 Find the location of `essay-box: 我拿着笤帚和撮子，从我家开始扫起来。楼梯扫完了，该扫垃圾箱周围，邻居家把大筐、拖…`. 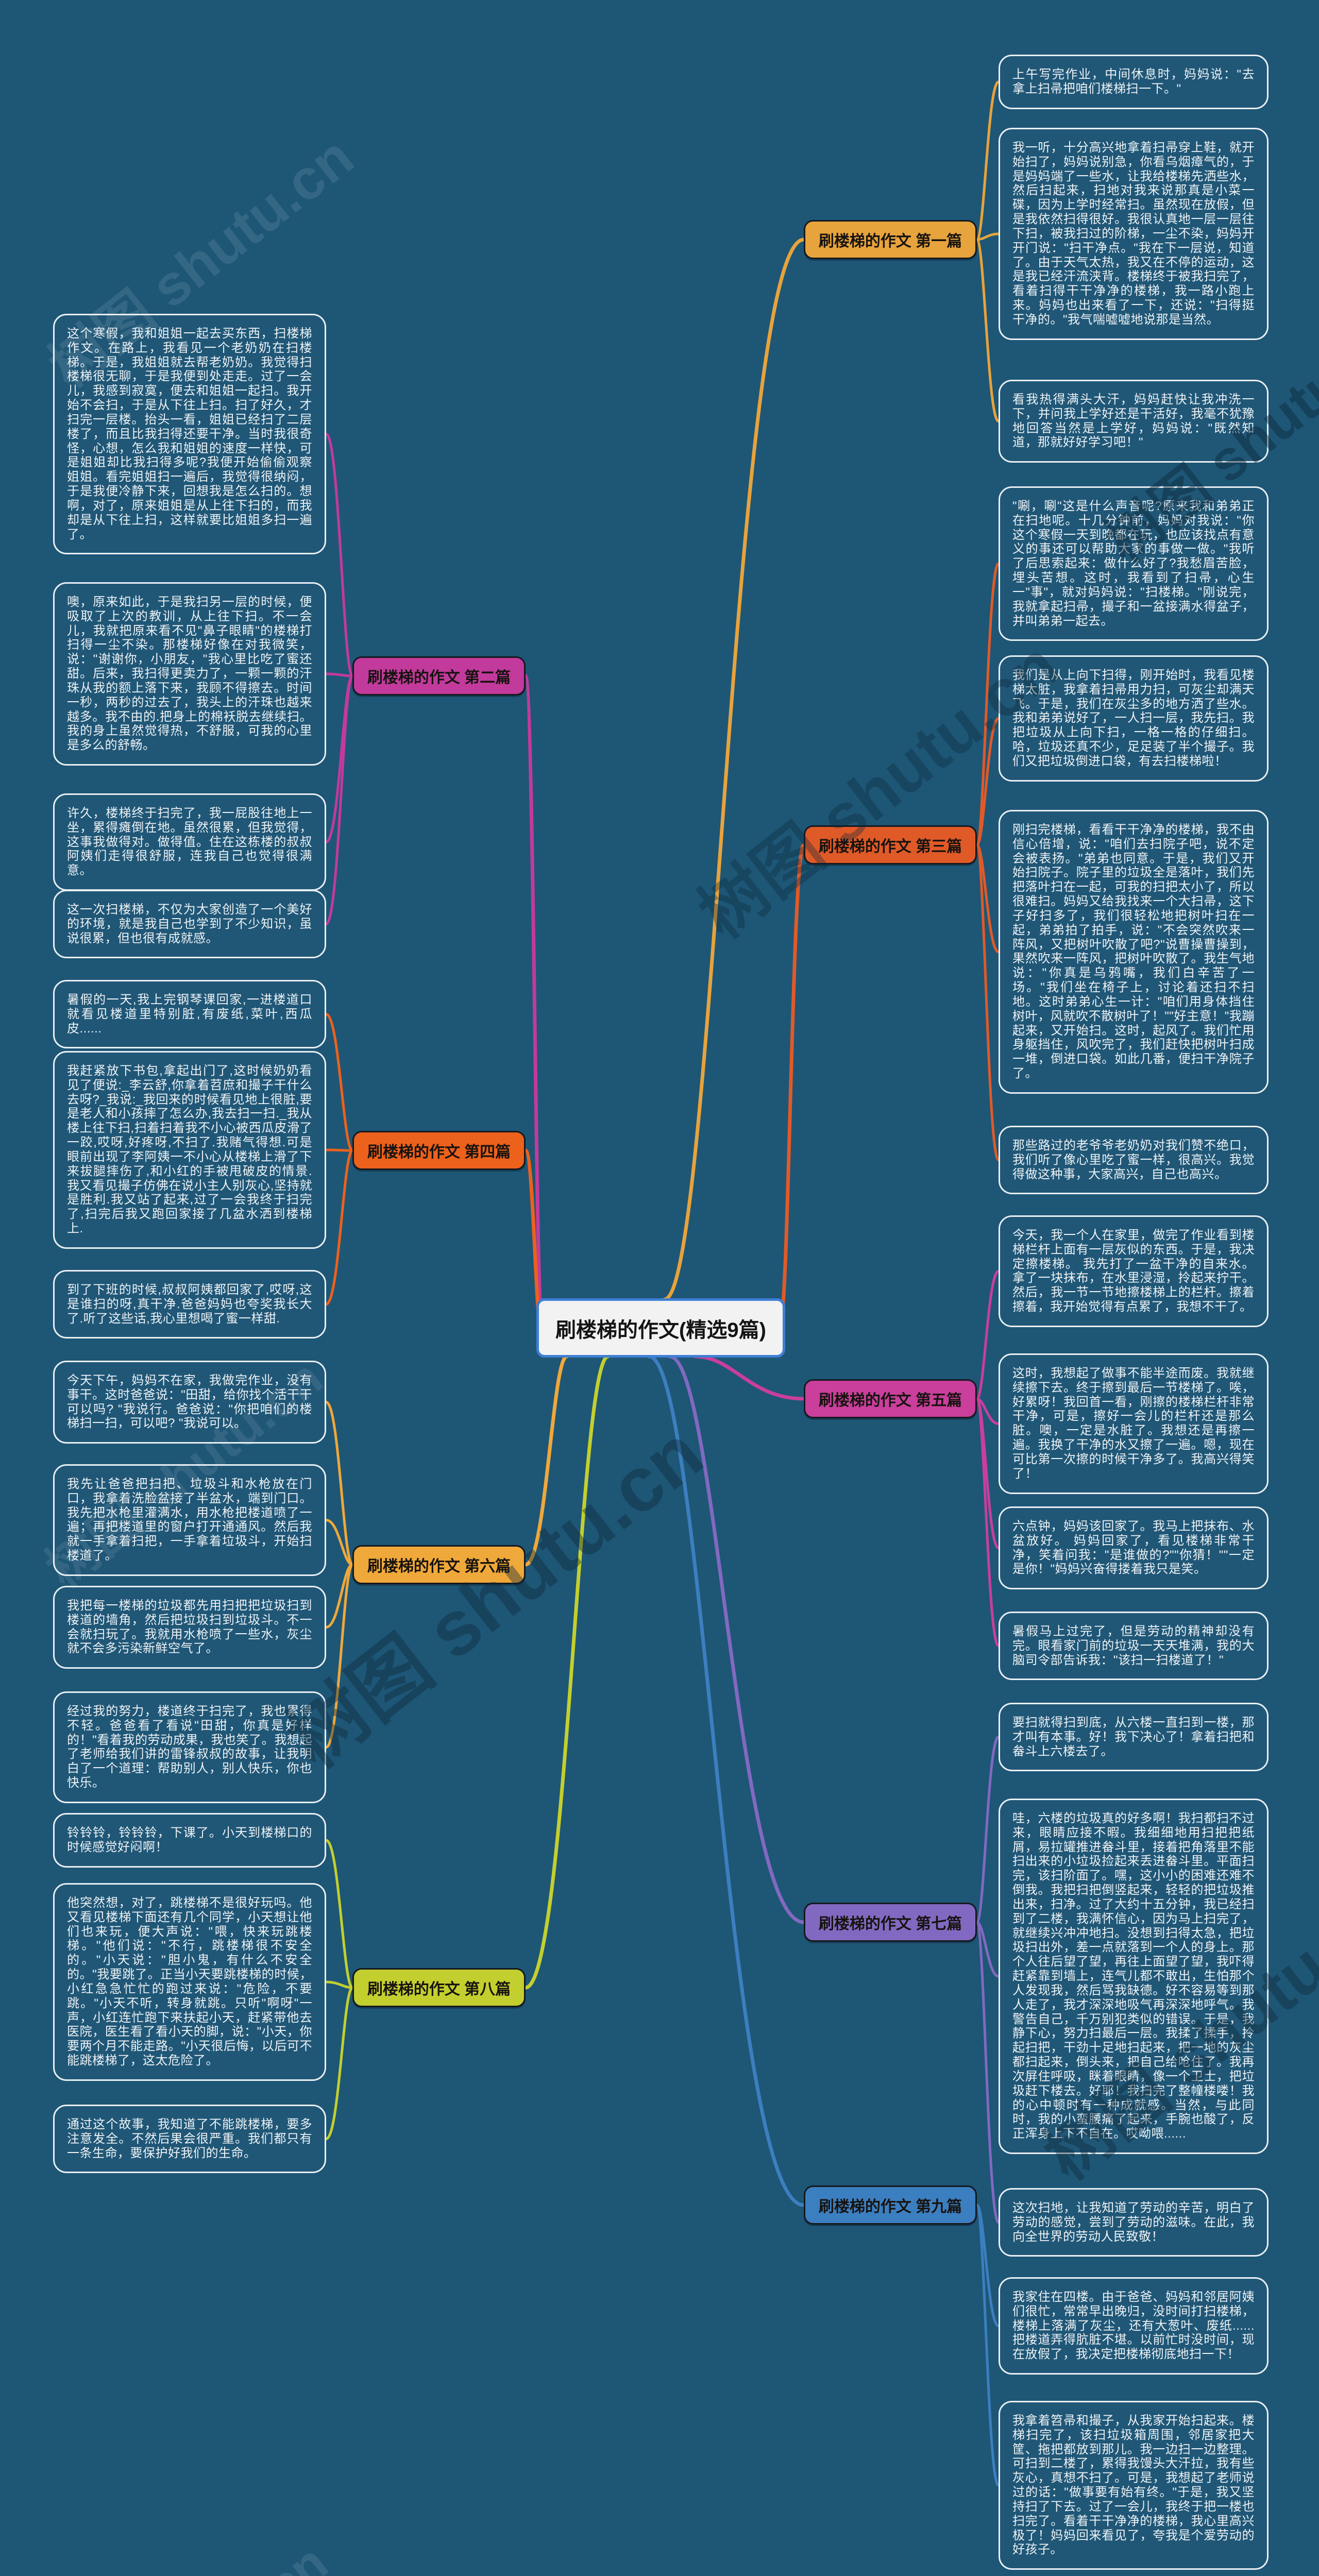

essay-box: 我拿着笤帚和撮子，从我家开始扫起来。楼梯扫完了，该扫垃圾箱周围，邻居家把大筐、拖… is located at coordinates (1134, 2485).